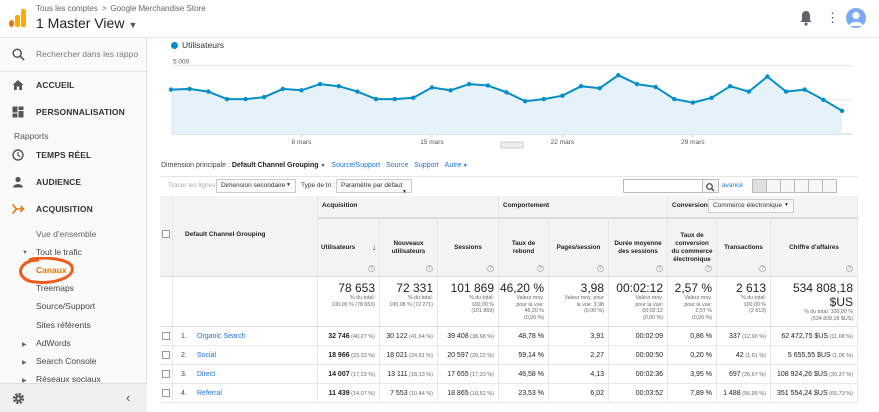 This screenshot has width=879, height=412. Describe the element at coordinates (701, 355) in the screenshot. I see `cell-value: 0,20 %` at that location.